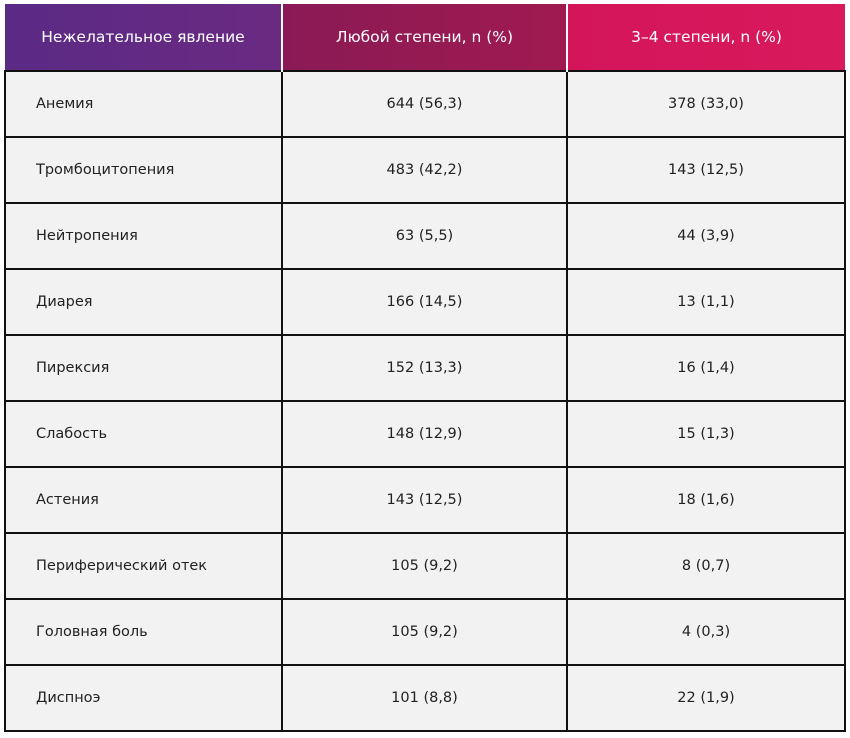  I want to click on table-row: Головная боль 105 (9,2) 4 (0,3), so click(425, 632).